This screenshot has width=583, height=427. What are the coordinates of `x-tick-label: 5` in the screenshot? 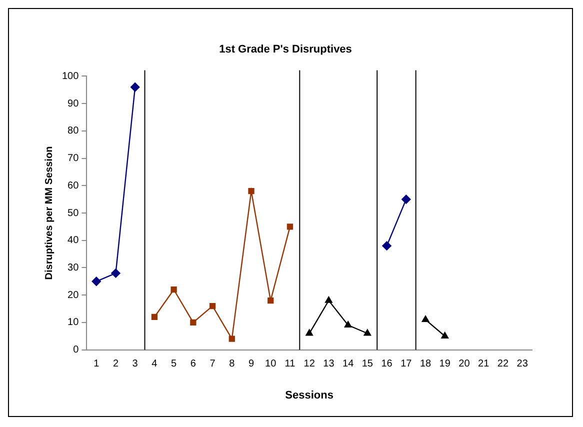 It's located at (174, 364).